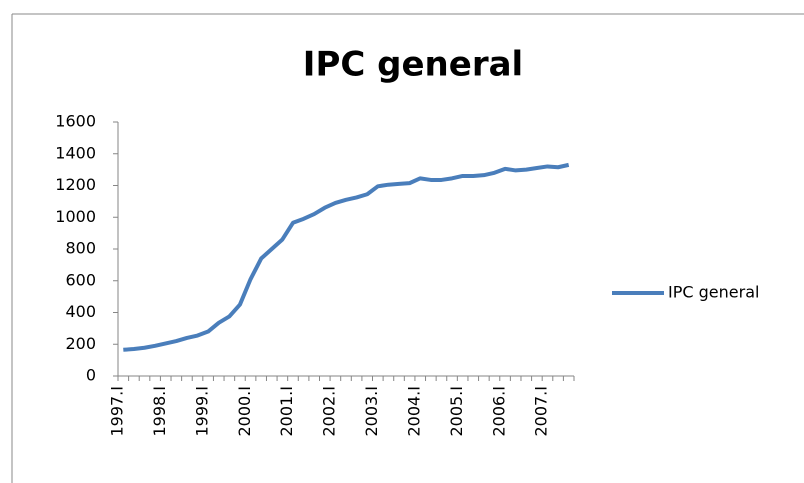  Describe the element at coordinates (201, 411) in the screenshot. I see `x-tick-label: 1999.I` at that location.